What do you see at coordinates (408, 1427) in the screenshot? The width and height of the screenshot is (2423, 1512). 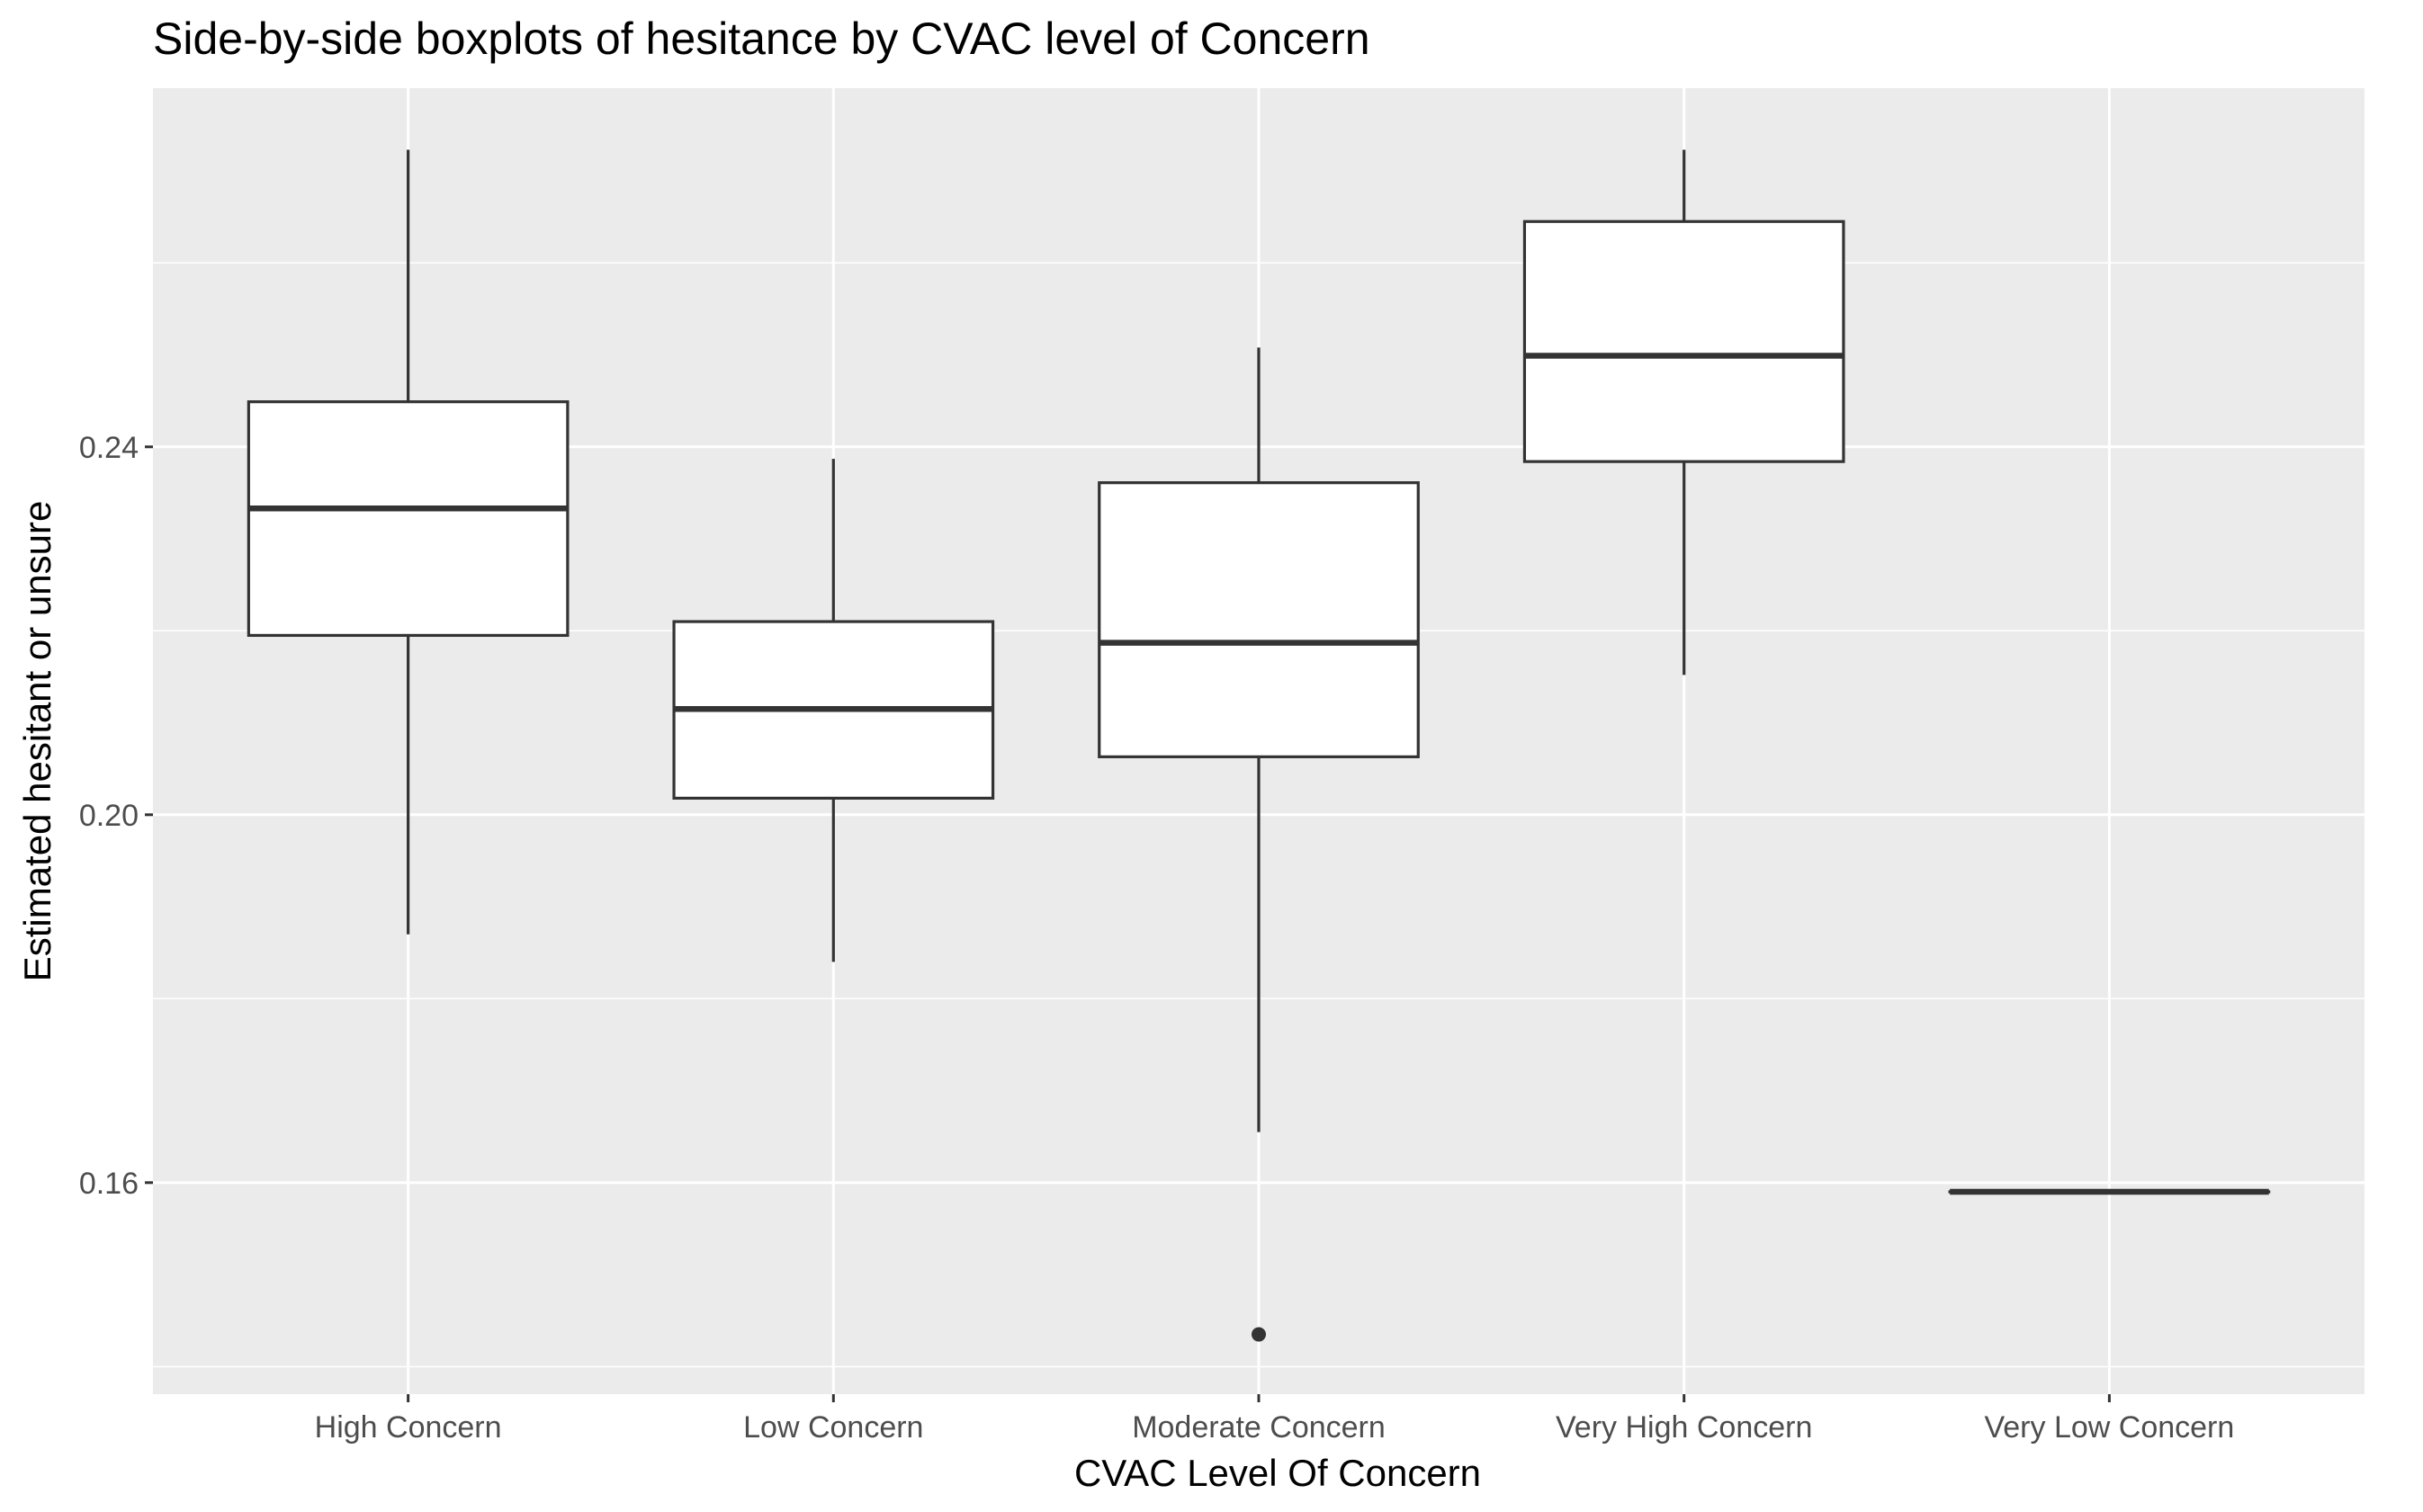 I see `x-tick-label: High Concern` at bounding box center [408, 1427].